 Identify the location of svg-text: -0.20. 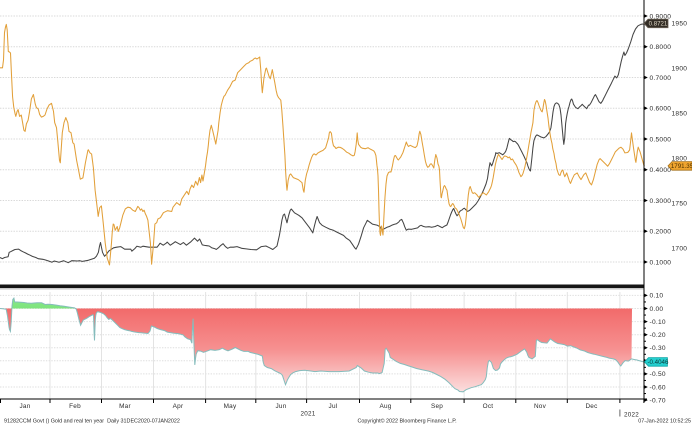
(658, 335).